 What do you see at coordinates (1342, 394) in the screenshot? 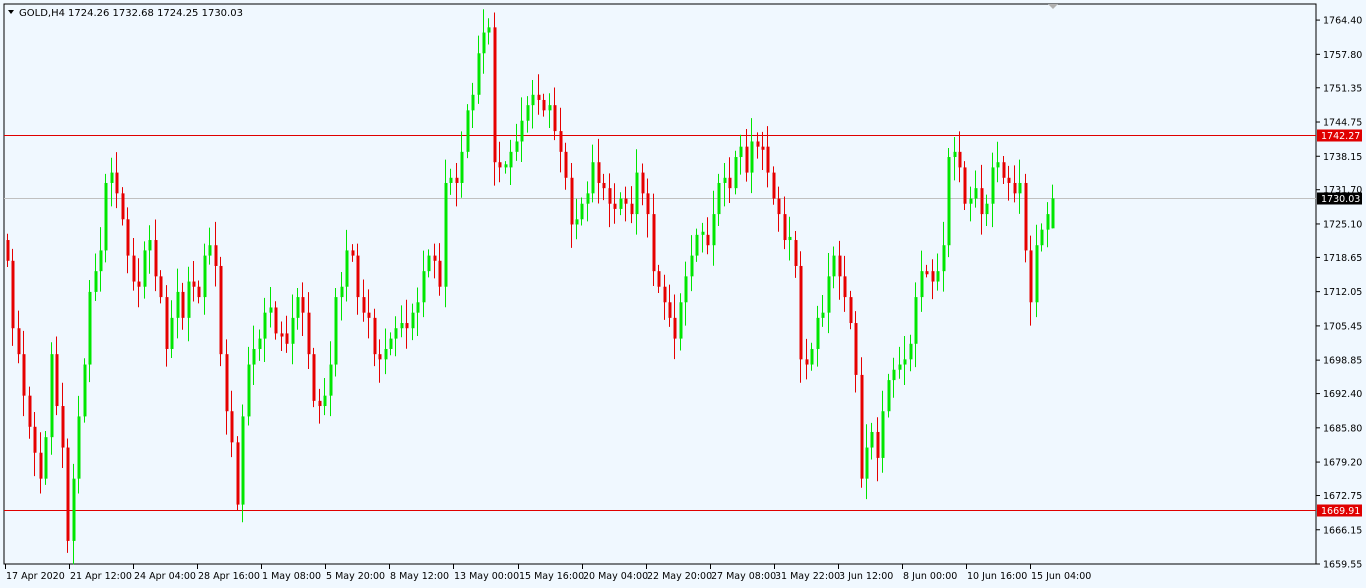
I see `y-tick-label: 1692.40` at bounding box center [1342, 394].